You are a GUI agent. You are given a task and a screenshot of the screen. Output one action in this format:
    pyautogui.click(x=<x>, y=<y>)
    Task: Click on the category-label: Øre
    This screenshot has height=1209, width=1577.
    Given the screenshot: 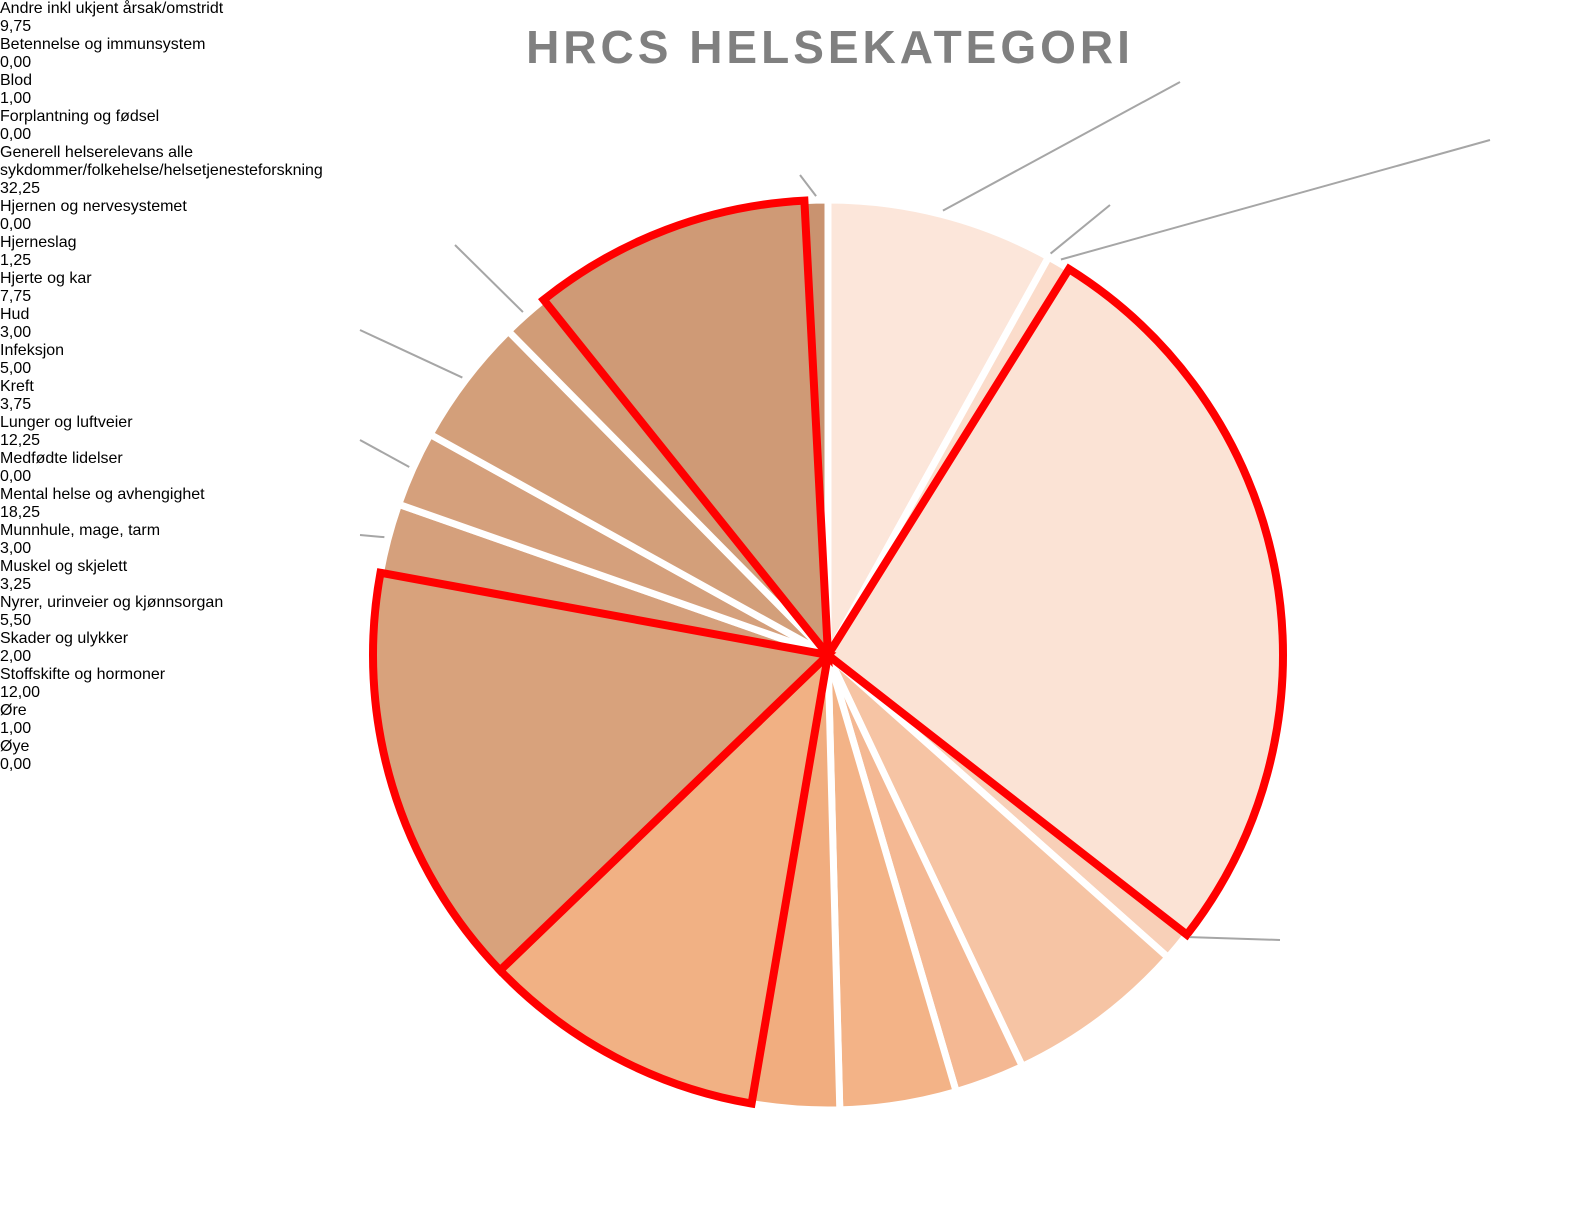 What is the action you would take?
    pyautogui.click(x=13, y=710)
    